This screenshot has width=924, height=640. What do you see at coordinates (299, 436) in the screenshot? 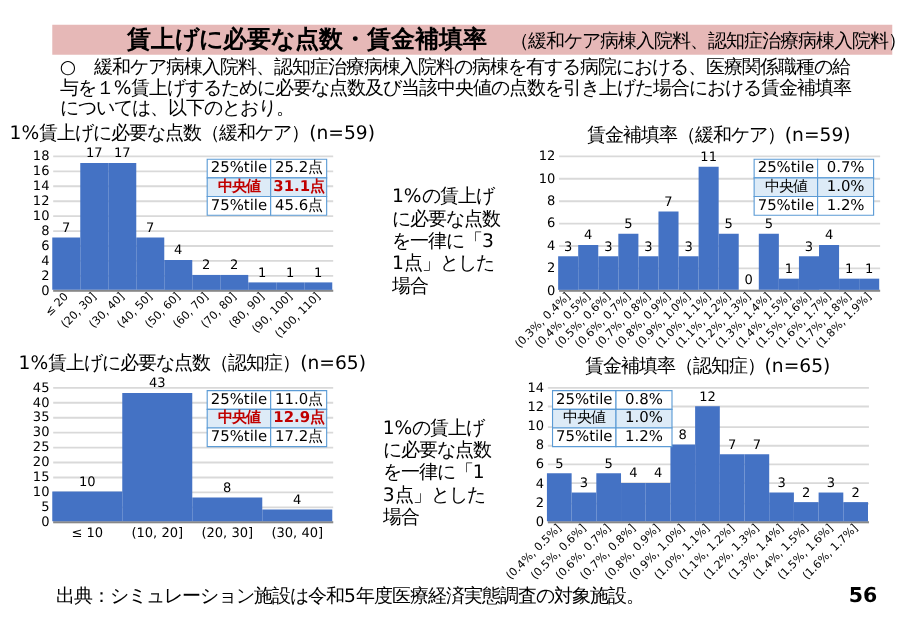
I see `annotation: 17.2点` at bounding box center [299, 436].